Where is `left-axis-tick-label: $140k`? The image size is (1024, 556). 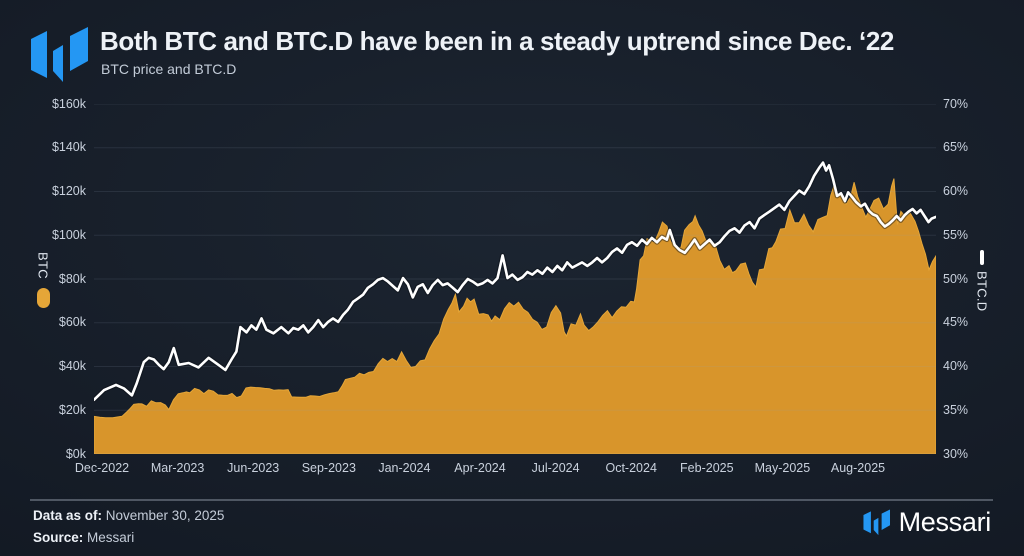 left-axis-tick-label: $140k is located at coordinates (68, 147).